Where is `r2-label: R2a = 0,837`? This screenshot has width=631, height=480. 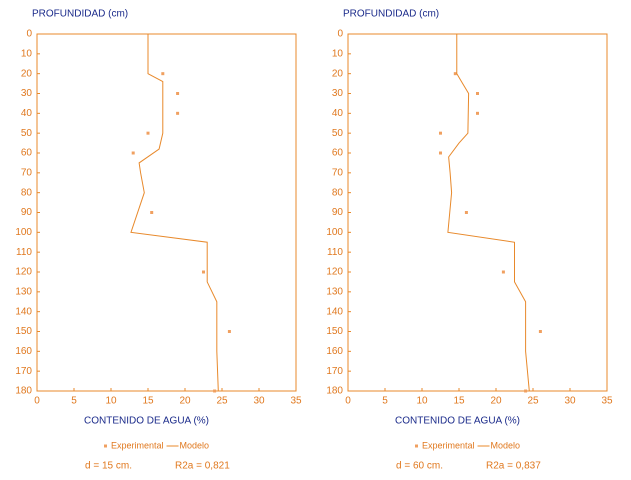 r2-label: R2a = 0,837 is located at coordinates (513, 466).